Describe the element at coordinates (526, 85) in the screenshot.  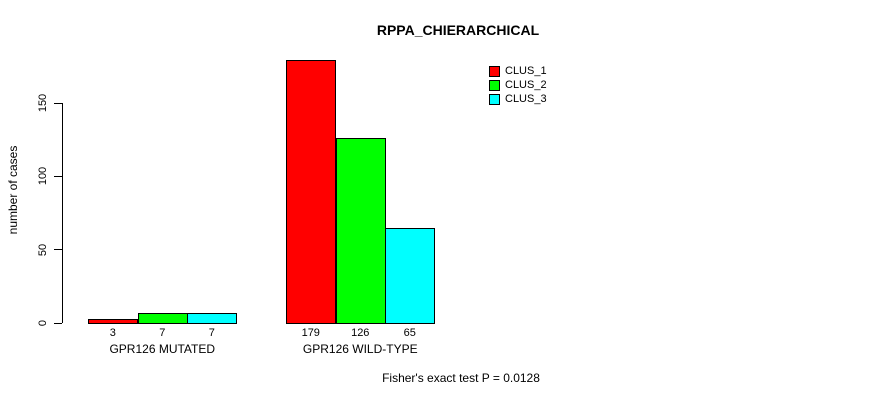
I see `legend-label: CLUS_2` at that location.